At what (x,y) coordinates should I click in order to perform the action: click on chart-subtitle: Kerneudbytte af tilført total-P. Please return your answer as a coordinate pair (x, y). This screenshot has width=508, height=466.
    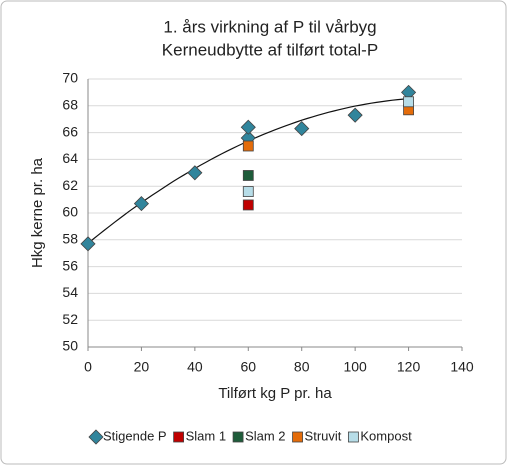
    Looking at the image, I should click on (270, 49).